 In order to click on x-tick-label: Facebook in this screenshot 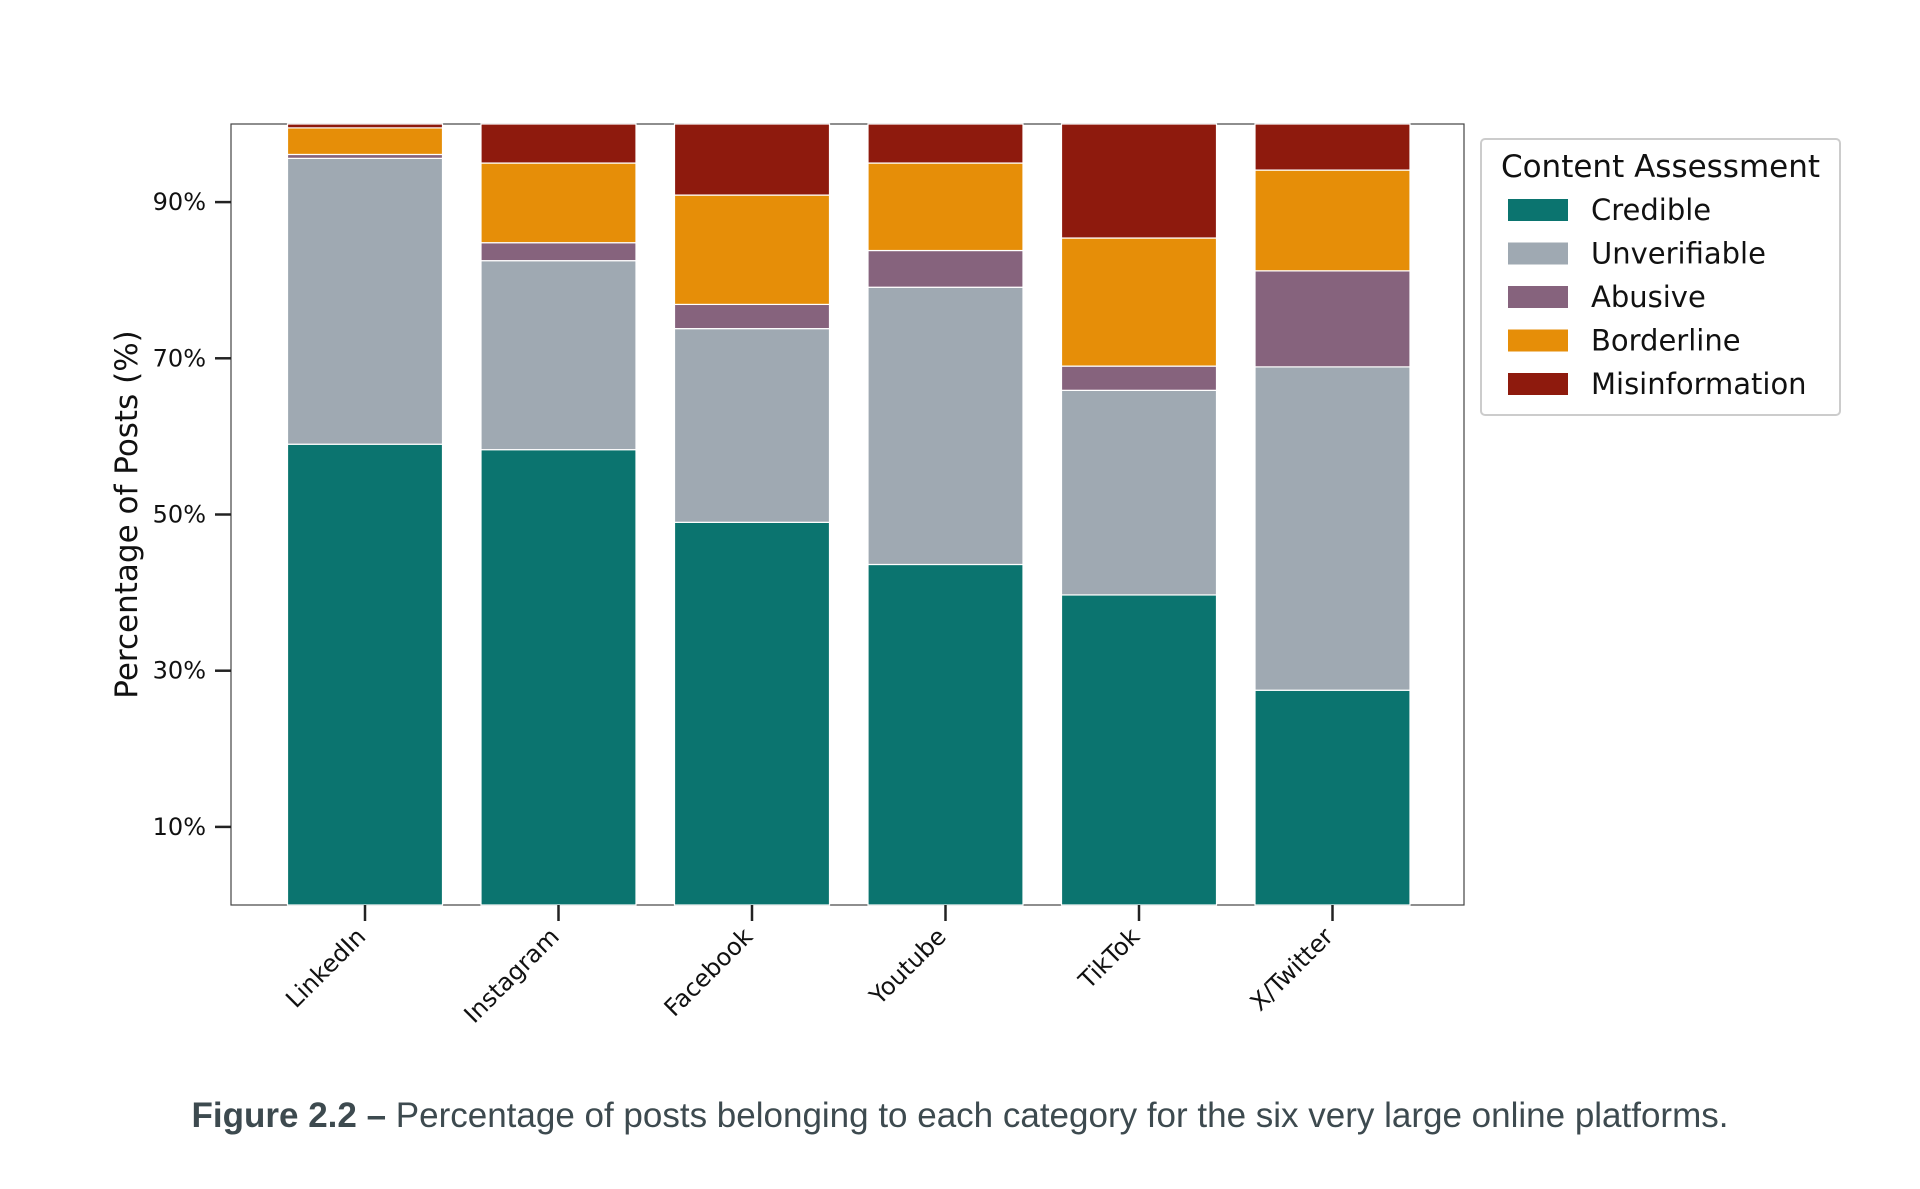, I will do `click(709, 972)`.